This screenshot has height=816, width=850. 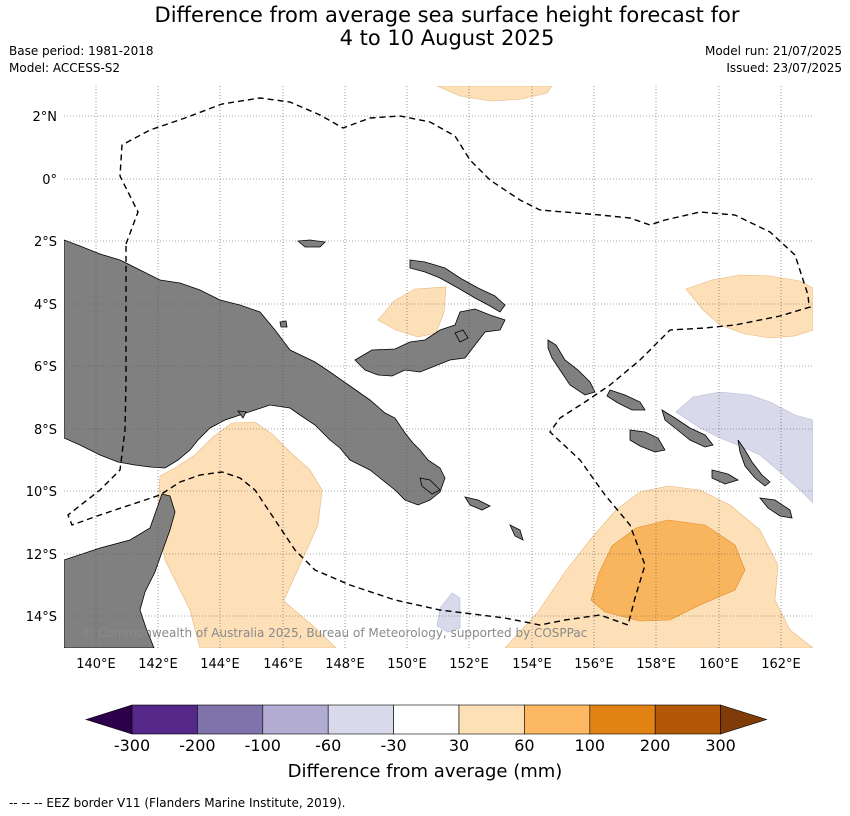 I want to click on lon-label: 148°E, so click(x=345, y=664).